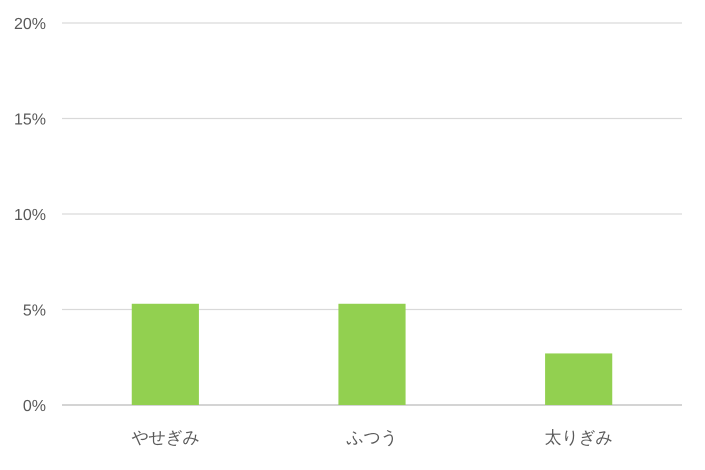 The image size is (705, 470). I want to click on y-tick-label: 10%, so click(30, 215).